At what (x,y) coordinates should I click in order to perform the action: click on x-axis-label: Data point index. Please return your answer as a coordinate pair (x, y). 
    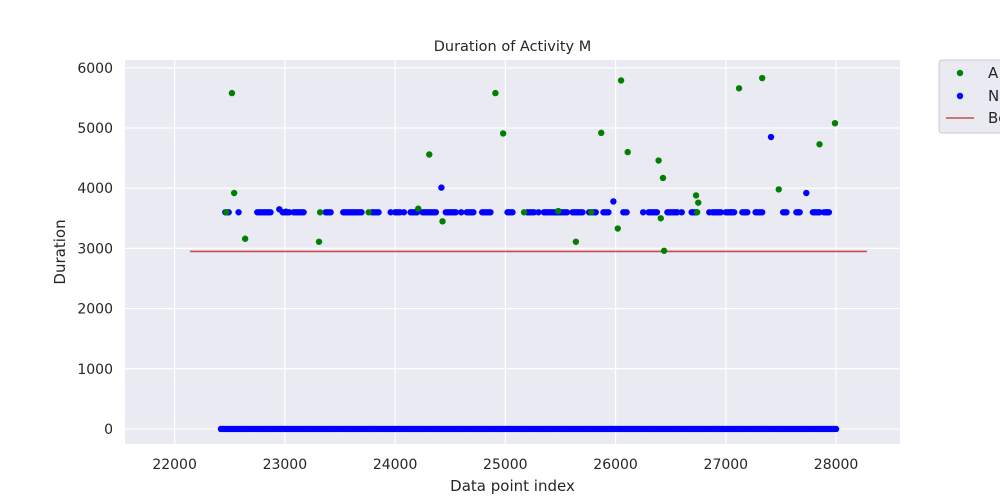
    Looking at the image, I should click on (512, 486).